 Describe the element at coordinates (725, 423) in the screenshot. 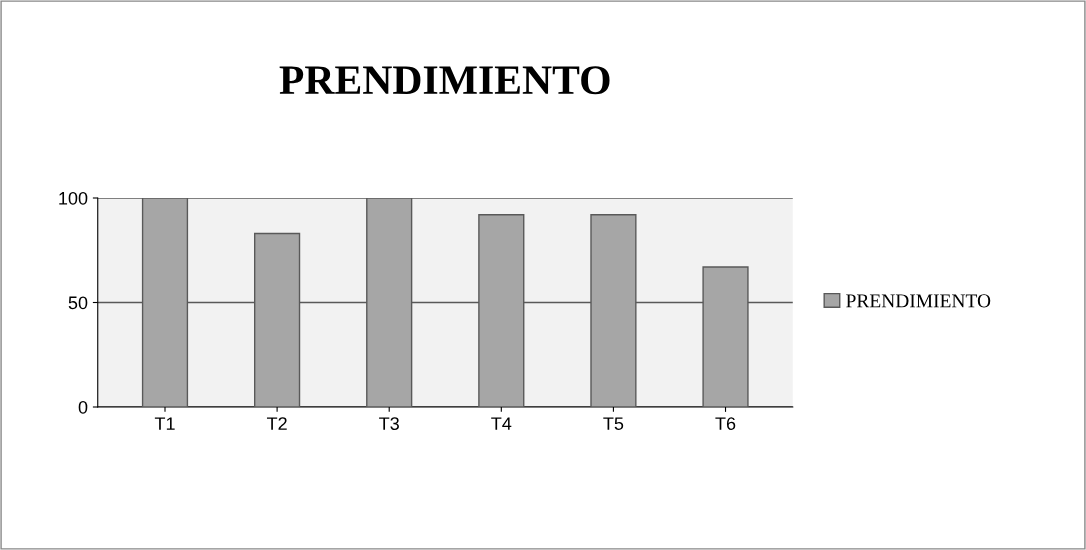

I see `x-tick-label: T6` at that location.